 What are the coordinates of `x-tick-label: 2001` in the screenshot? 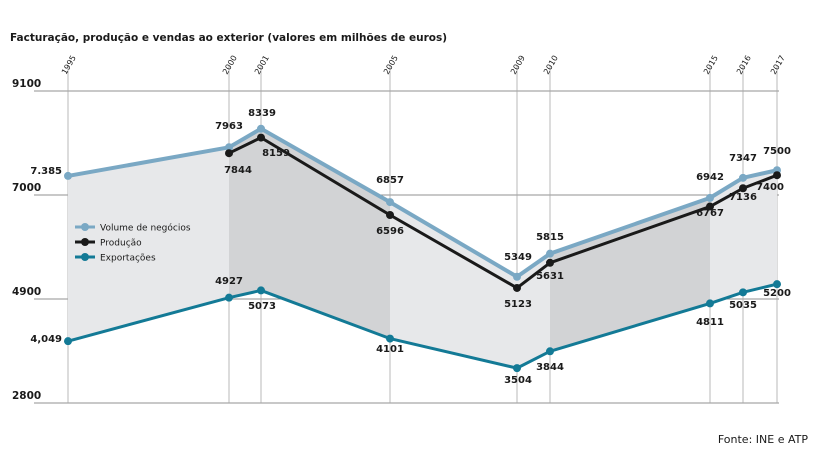 It's located at (262, 65).